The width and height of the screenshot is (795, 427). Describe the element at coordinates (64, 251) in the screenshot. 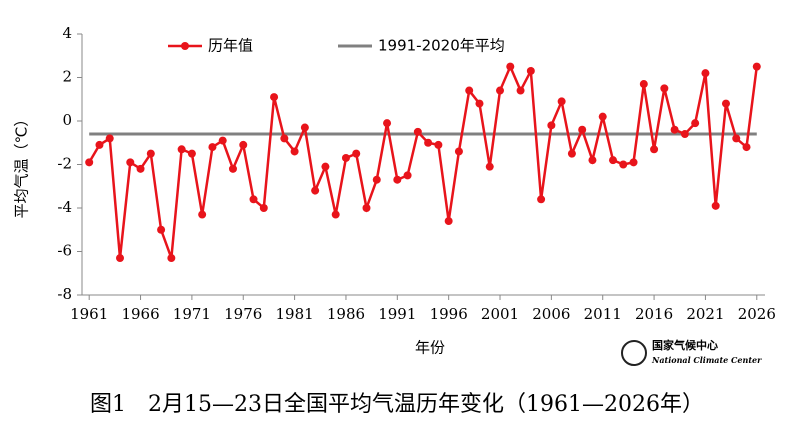

I see `y-tick-label: -6` at that location.